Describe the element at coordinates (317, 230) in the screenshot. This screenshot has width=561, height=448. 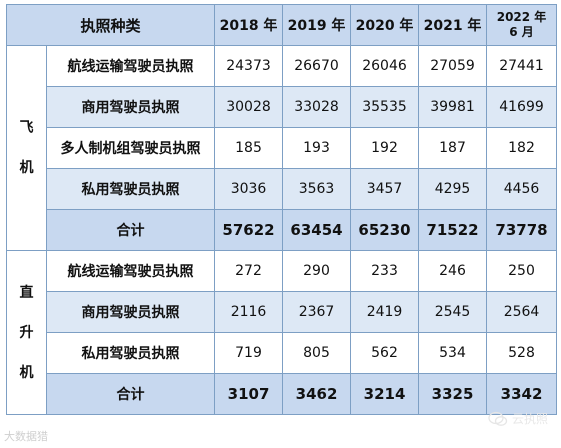
I see `total-value-cell: 63454` at that location.